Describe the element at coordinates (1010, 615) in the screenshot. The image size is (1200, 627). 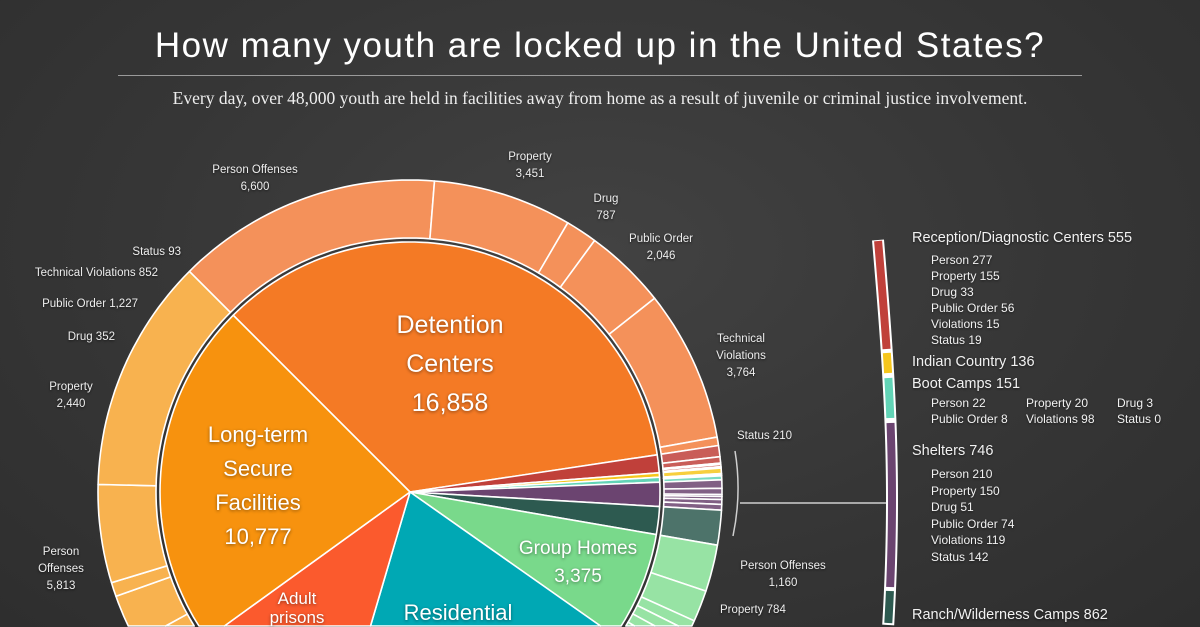
I see `legend-ranch: Ranch/Wilderness Camps 862` at that location.